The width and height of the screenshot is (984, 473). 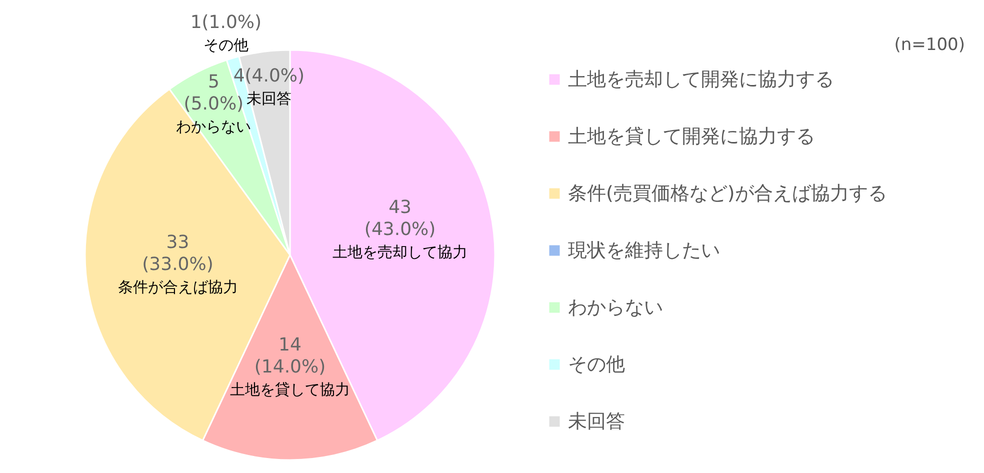 I want to click on text: 土地を売却して協力, so click(x=400, y=251).